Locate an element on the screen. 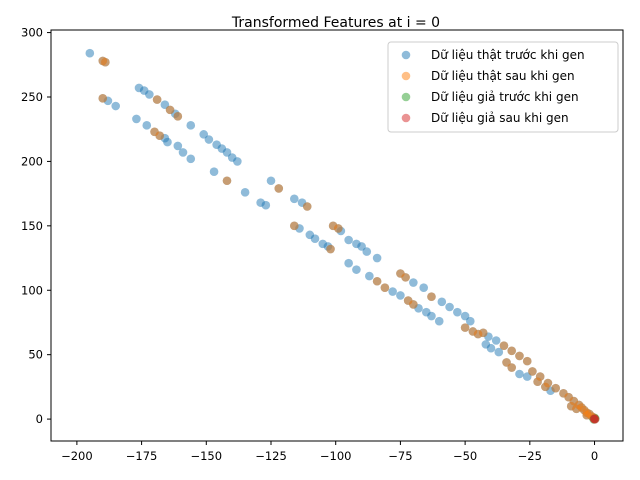  legend-box is located at coordinates (503, 87).